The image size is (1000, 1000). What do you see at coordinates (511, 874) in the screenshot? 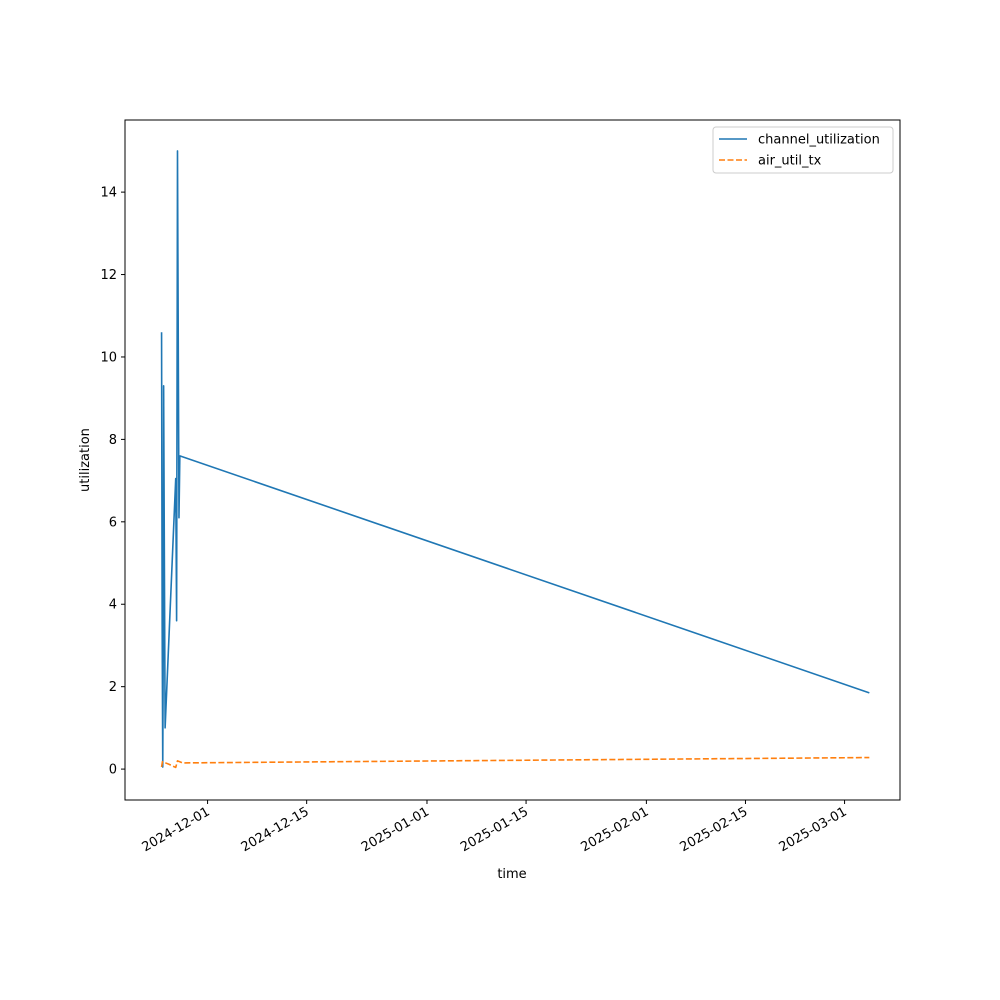
I see `x-axis-label: time` at bounding box center [511, 874].